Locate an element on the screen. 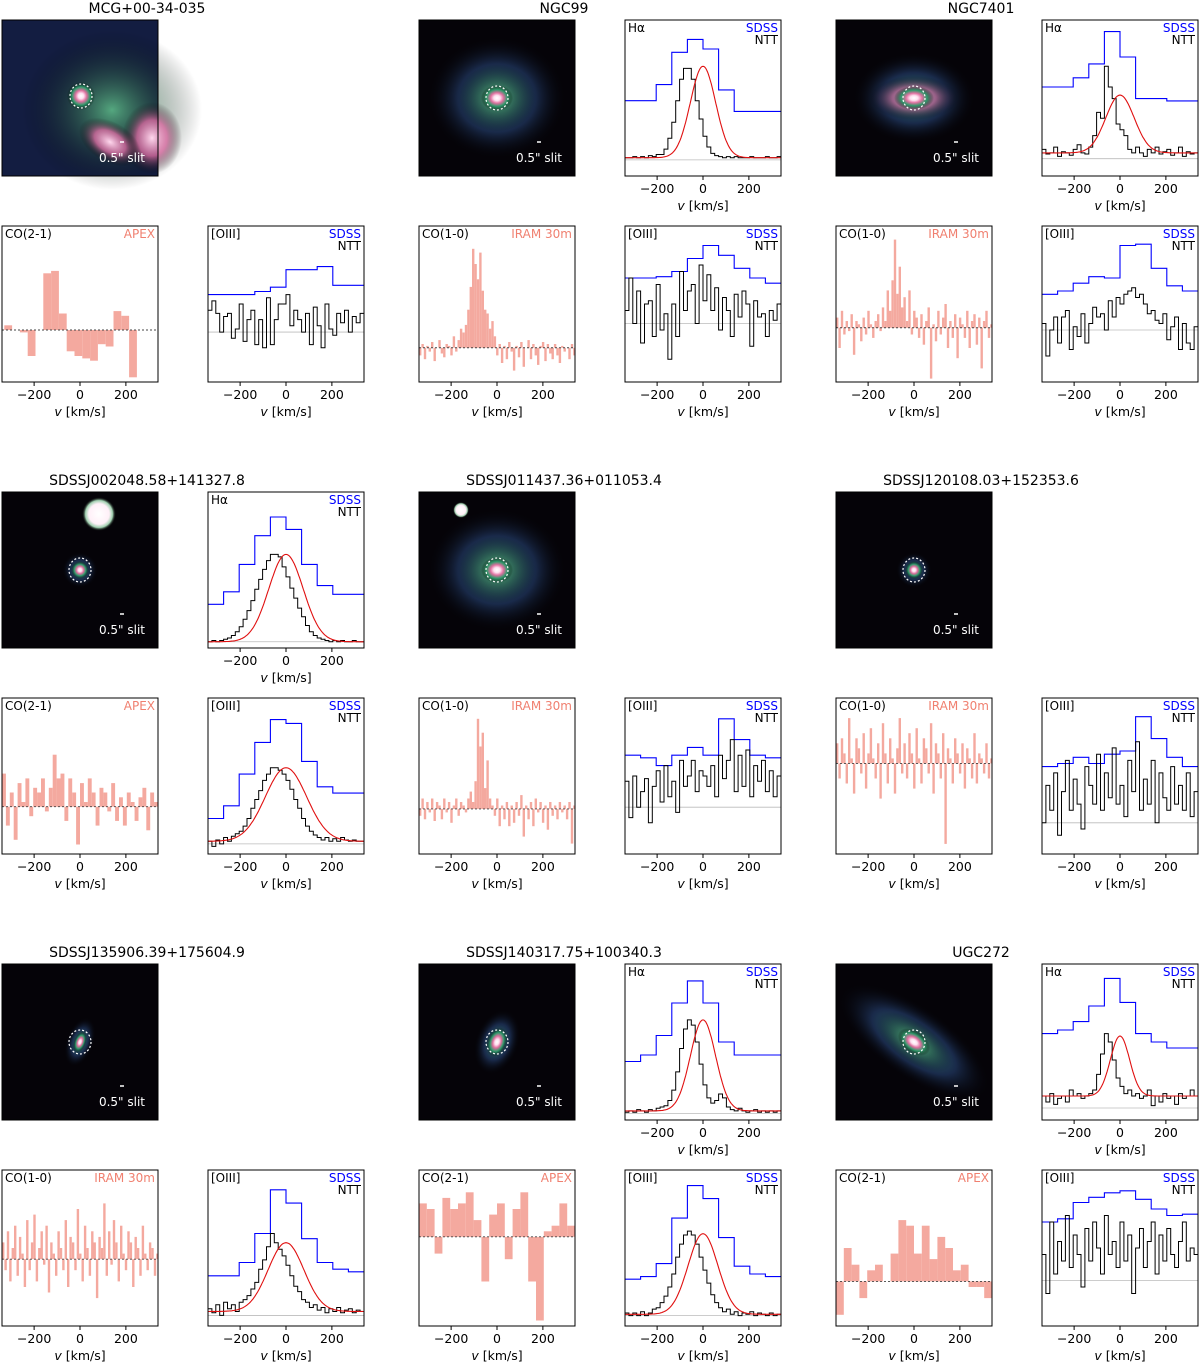 The image size is (1200, 1364). line-label: [OIII] is located at coordinates (1059, 706).